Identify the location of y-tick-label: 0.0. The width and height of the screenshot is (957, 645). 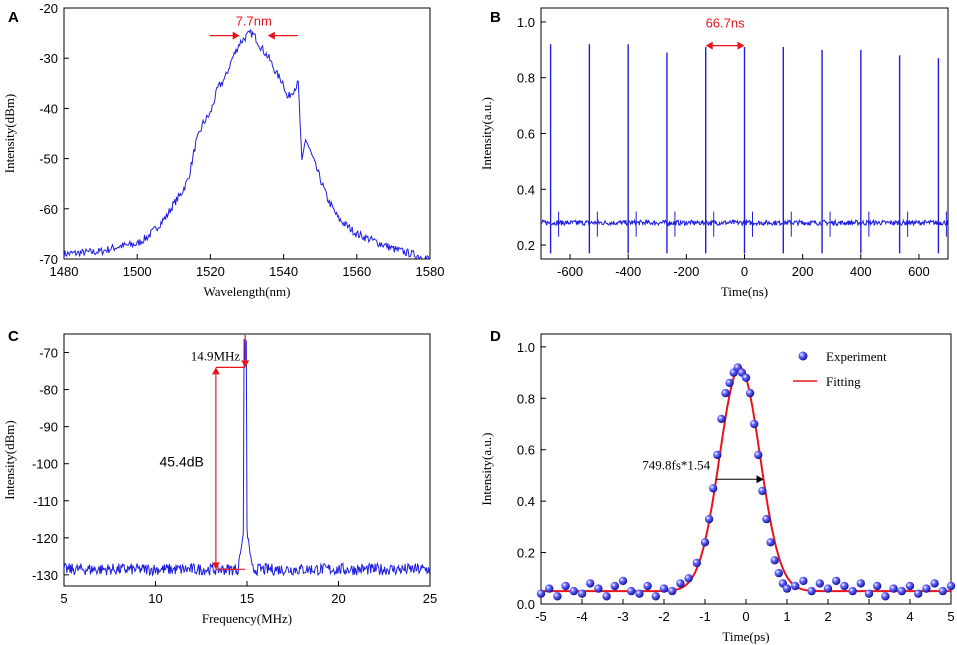
(526, 604).